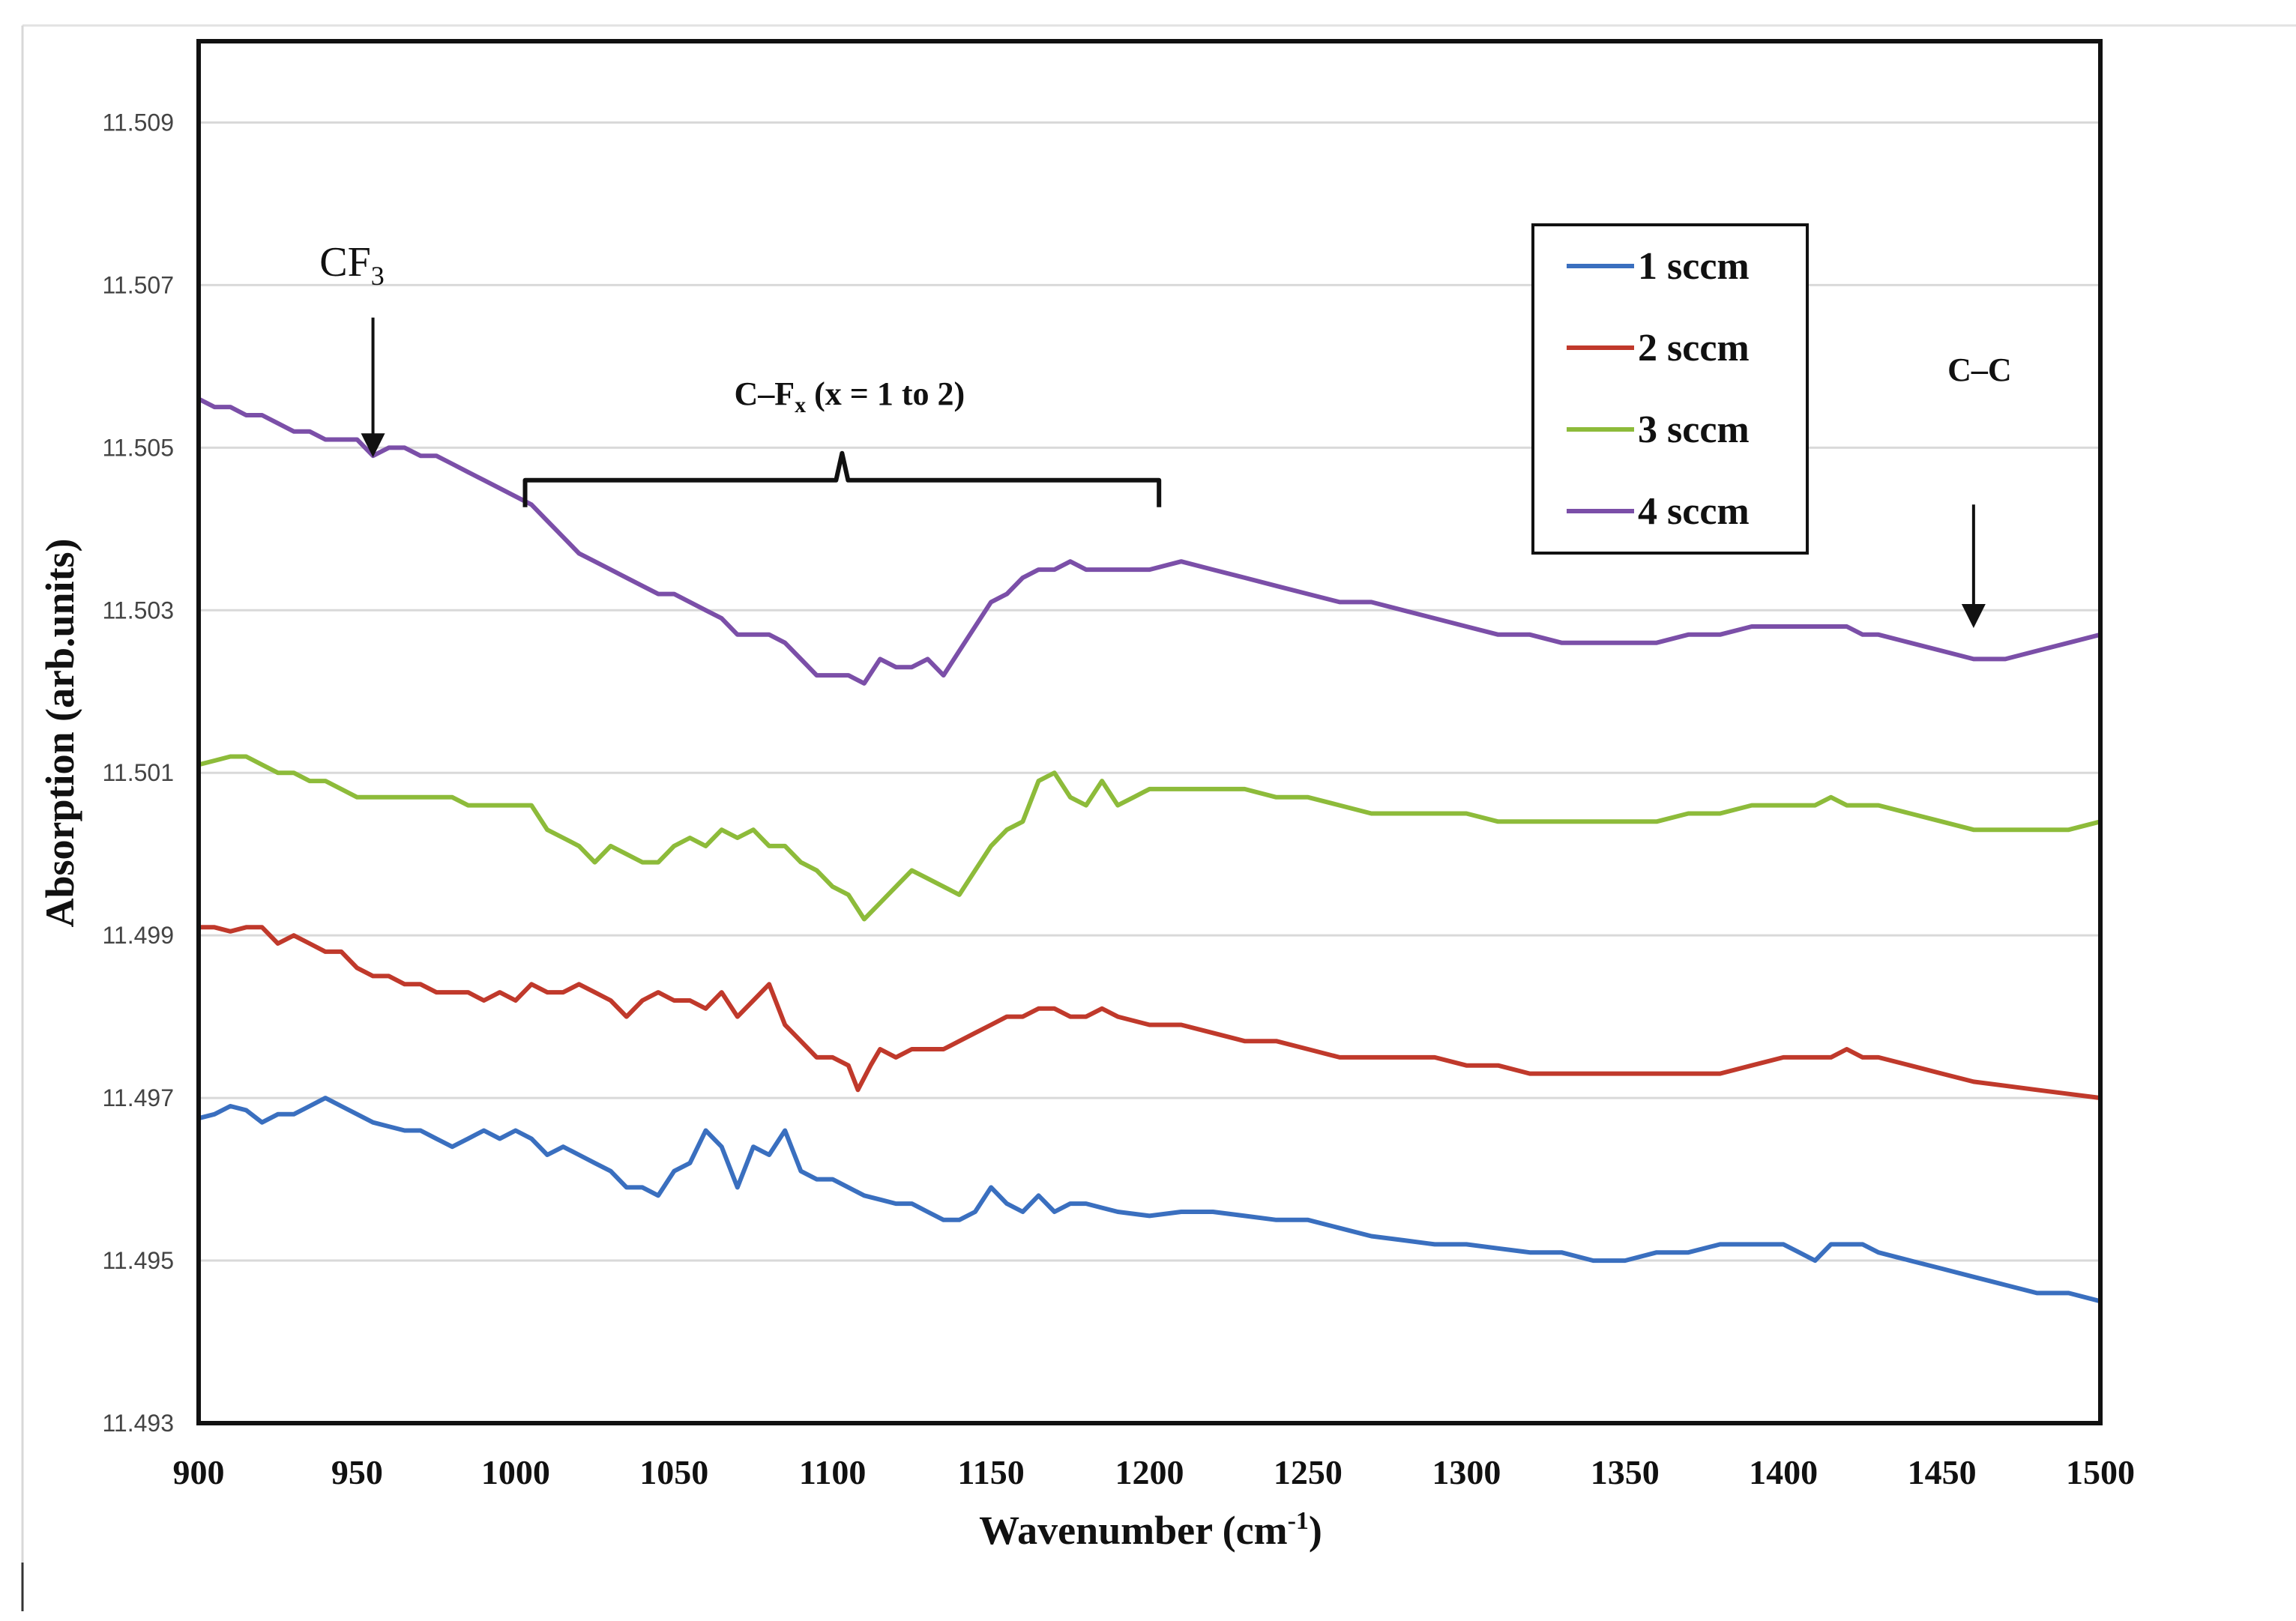  I want to click on cfx-label: C–Fx (x = 1 to 2), so click(850, 396).